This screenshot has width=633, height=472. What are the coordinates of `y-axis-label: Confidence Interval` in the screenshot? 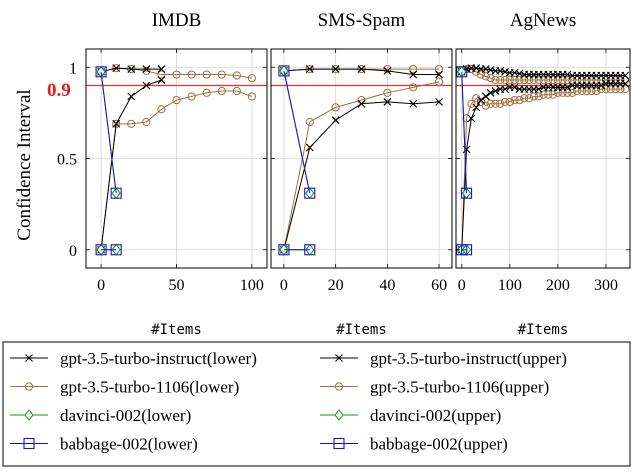 It's located at (24, 164).